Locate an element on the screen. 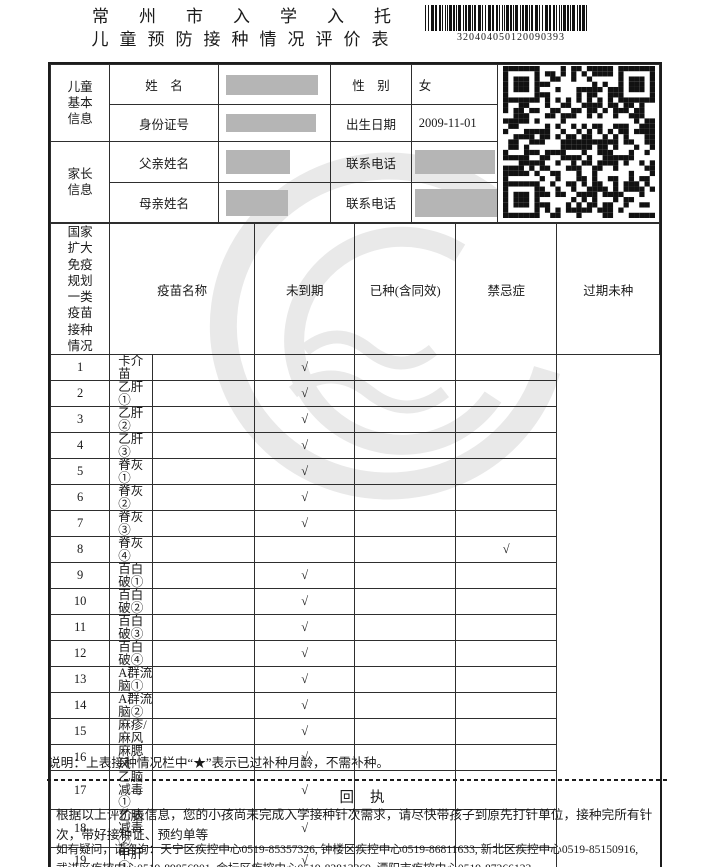 The width and height of the screenshot is (708, 867). barcode-block: 320404050120090393 is located at coordinates (511, 24).